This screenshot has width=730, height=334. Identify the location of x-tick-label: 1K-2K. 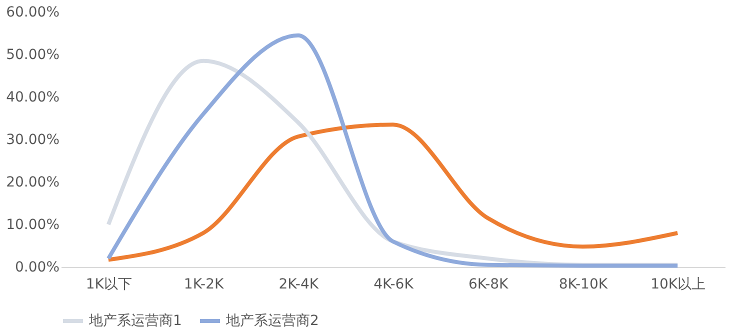
(204, 284).